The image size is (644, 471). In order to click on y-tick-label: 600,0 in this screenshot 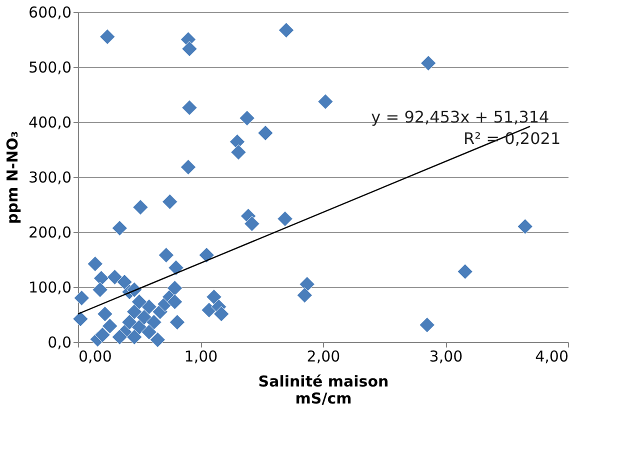, I will do `click(50, 13)`.